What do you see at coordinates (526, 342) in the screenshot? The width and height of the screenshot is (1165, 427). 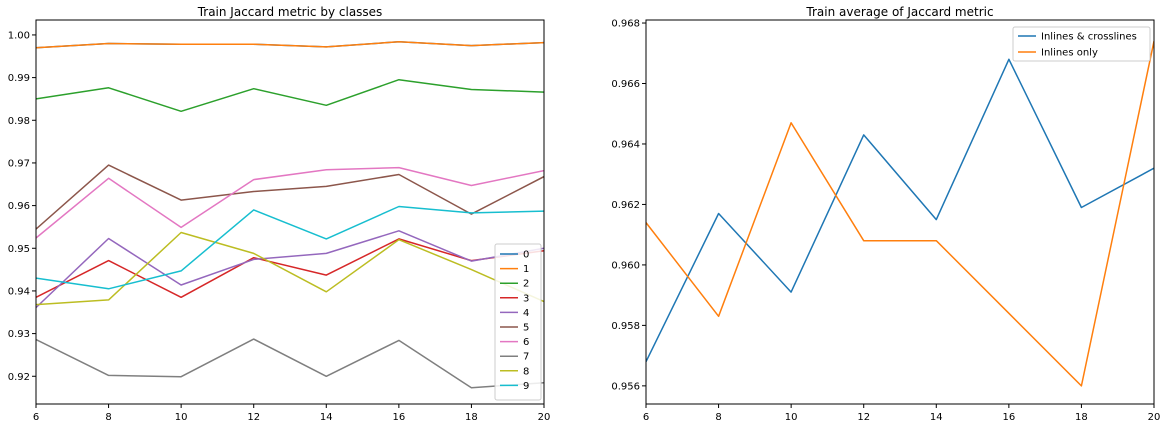 I see `legend-label: 6` at bounding box center [526, 342].